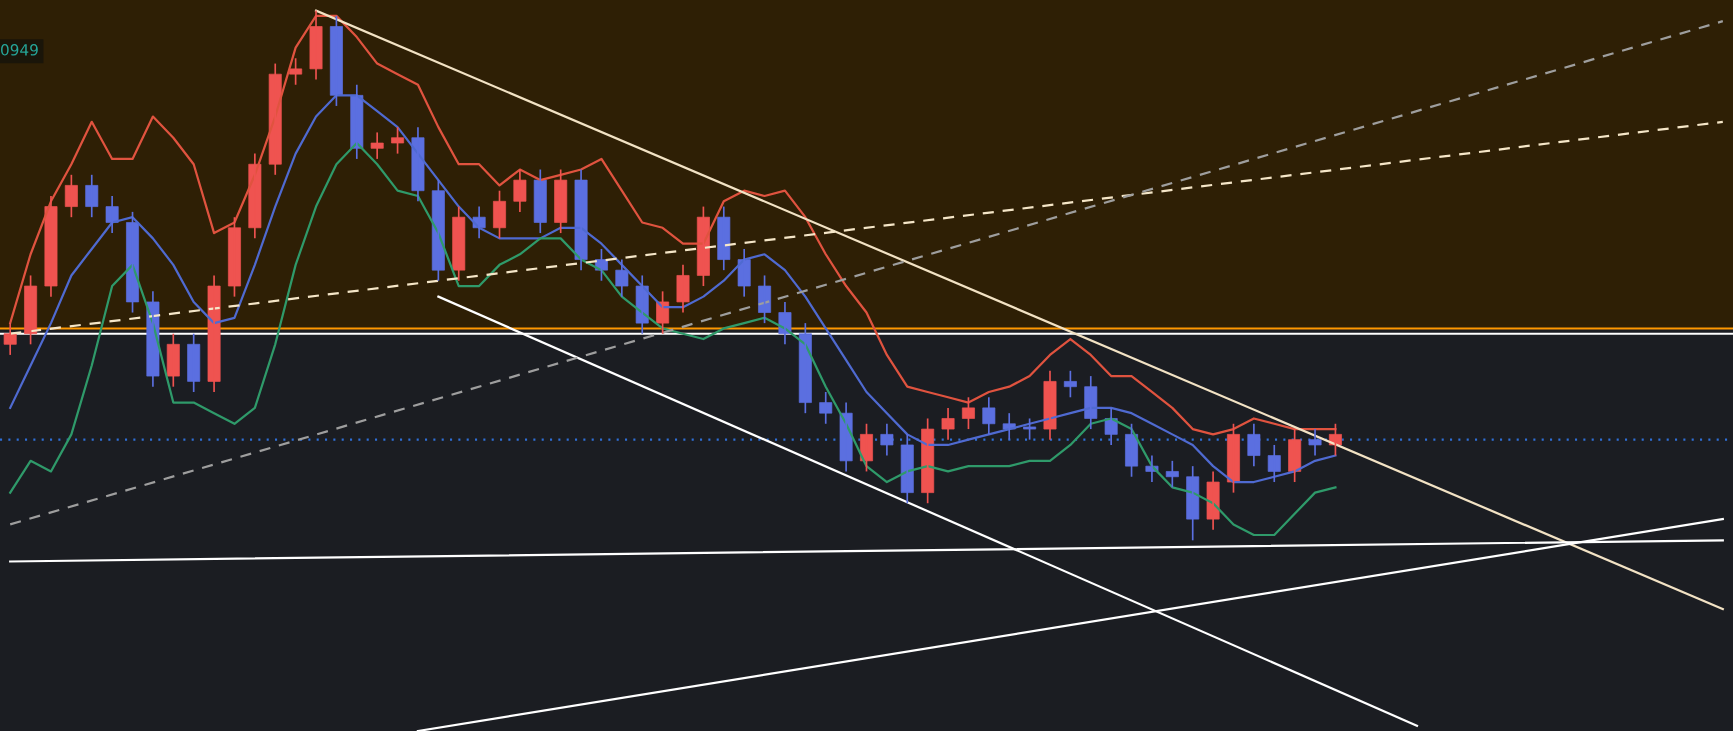  I want to click on annotation: 0949, so click(19, 50).